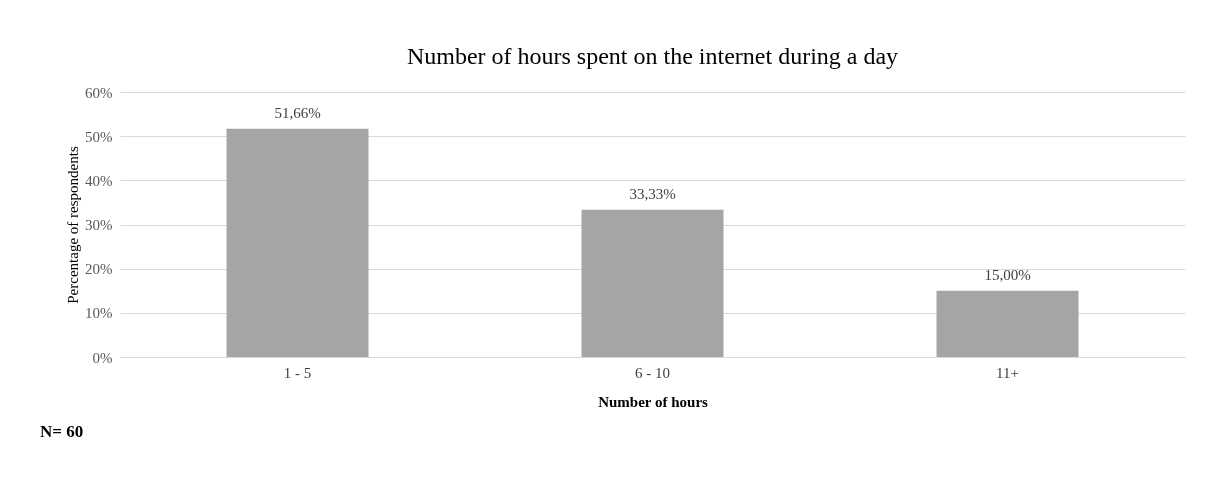 This screenshot has height=478, width=1210. Describe the element at coordinates (102, 357) in the screenshot. I see `y-tick-label: 0%` at that location.